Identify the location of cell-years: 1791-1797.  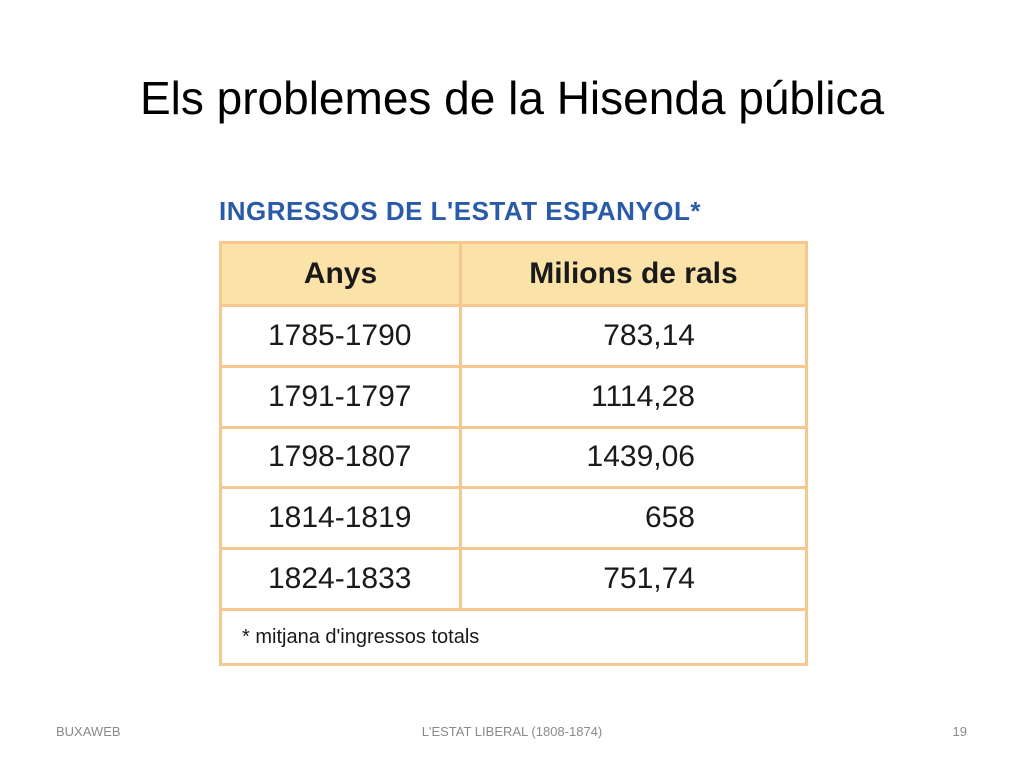
(340, 396).